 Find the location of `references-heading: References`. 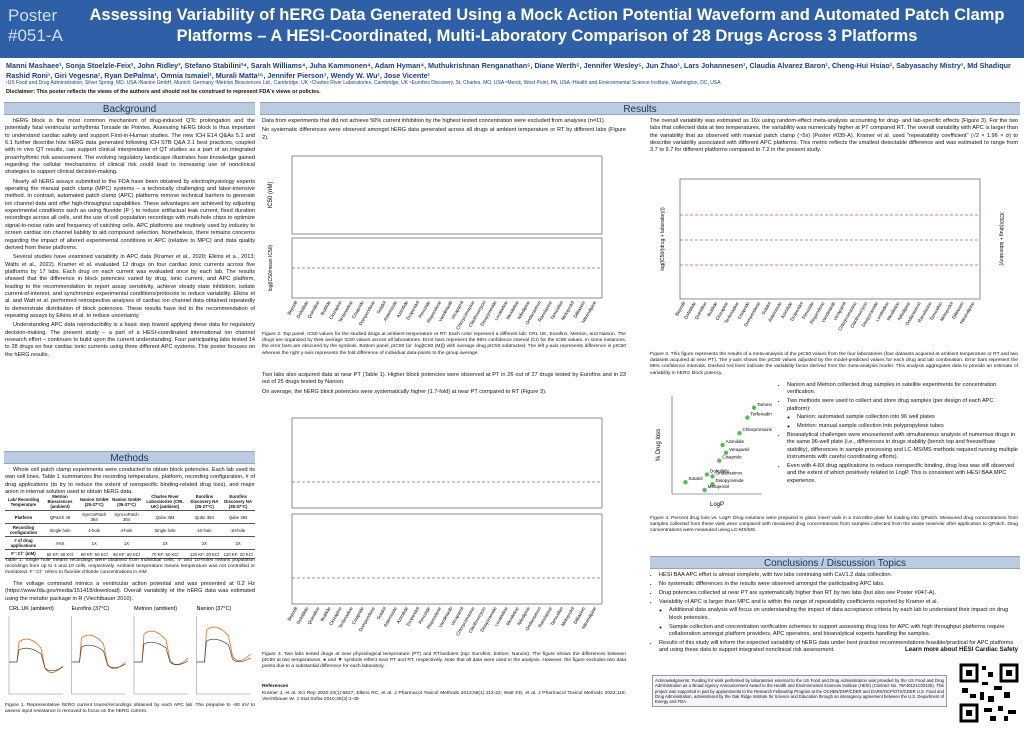

references-heading: References is located at coordinates (275, 686).